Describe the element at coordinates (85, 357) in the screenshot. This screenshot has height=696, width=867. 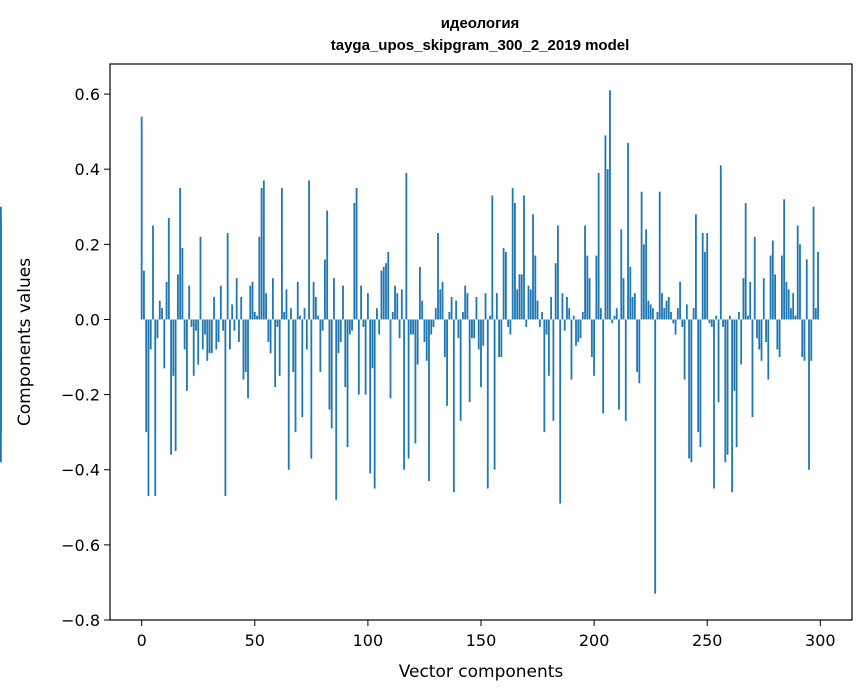
I see `y-ticks: −0.8 −0.6 −0.4 −0.2 0.0 0.2 0.4 0.6` at that location.